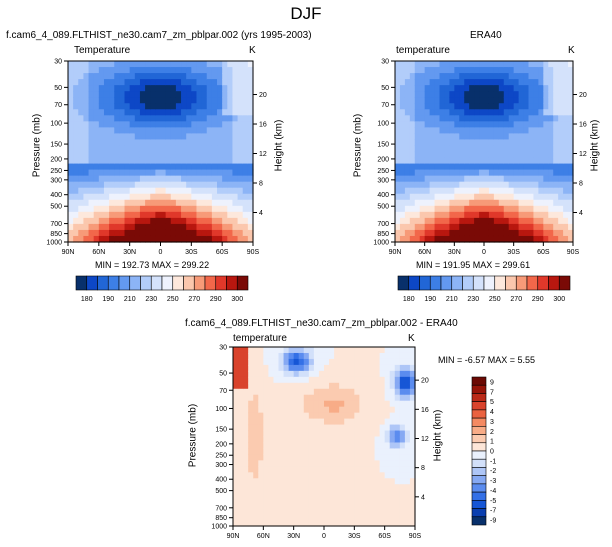  What do you see at coordinates (559, 299) in the screenshot?
I see `colorbar-label: 300` at bounding box center [559, 299].